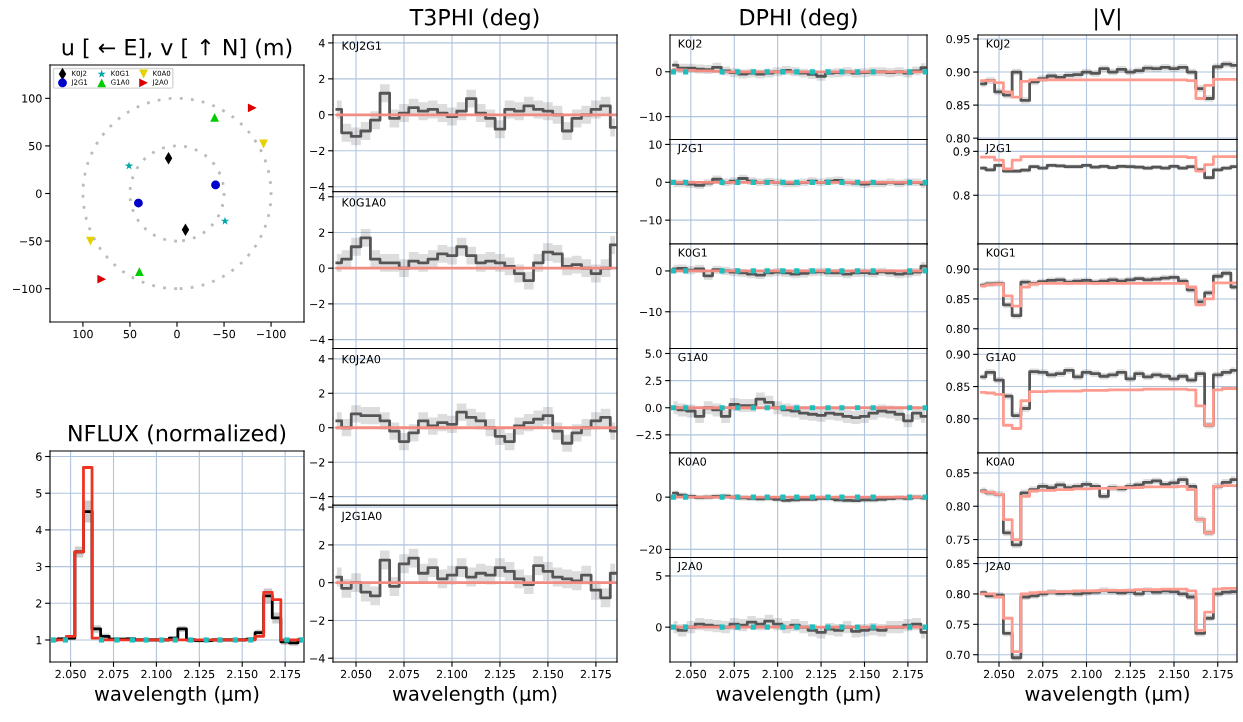  I want to click on y-tick-label: 1, so click(39, 640).